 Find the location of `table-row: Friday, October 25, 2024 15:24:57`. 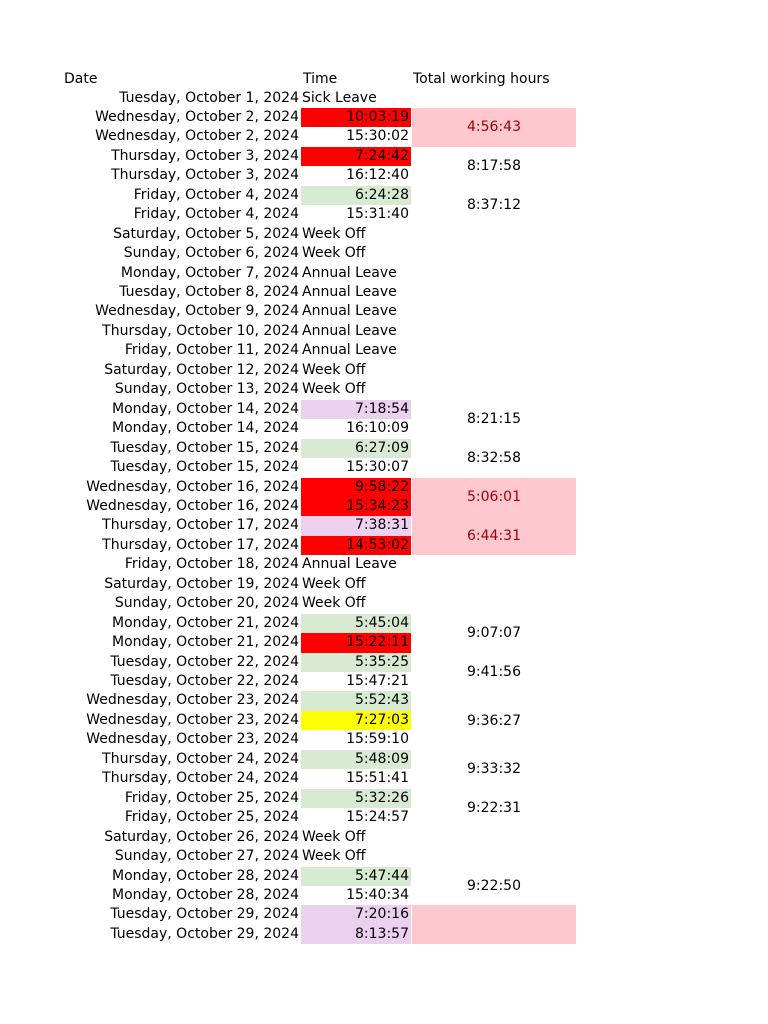

table-row: Friday, October 25, 2024 15:24:57 is located at coordinates (384, 817).